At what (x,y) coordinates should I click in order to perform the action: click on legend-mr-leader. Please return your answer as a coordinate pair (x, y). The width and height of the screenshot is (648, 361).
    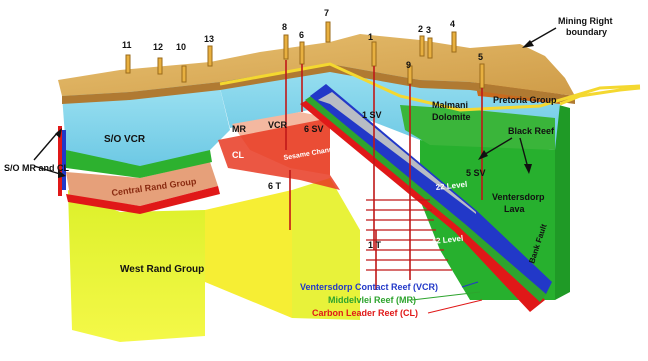
    Looking at the image, I should click on (446, 296).